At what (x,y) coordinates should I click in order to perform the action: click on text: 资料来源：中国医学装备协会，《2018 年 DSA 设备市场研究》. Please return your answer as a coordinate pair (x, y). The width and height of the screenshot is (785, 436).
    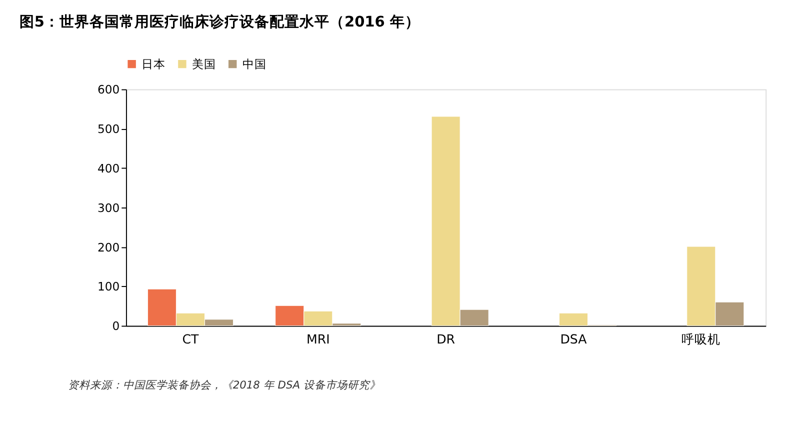
    Looking at the image, I should click on (224, 385).